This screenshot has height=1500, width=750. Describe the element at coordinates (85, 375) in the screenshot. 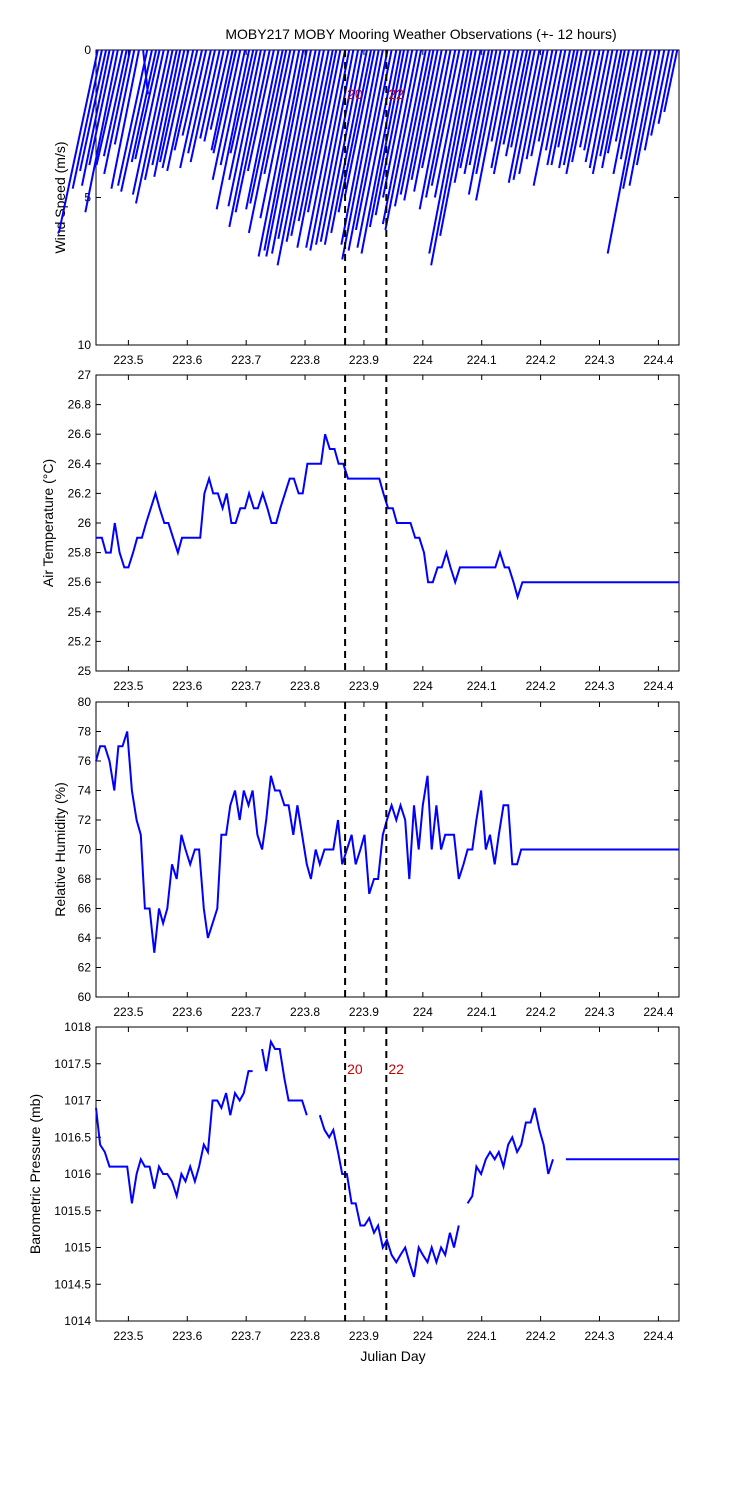

I see `y-tick-label: 27` at that location.